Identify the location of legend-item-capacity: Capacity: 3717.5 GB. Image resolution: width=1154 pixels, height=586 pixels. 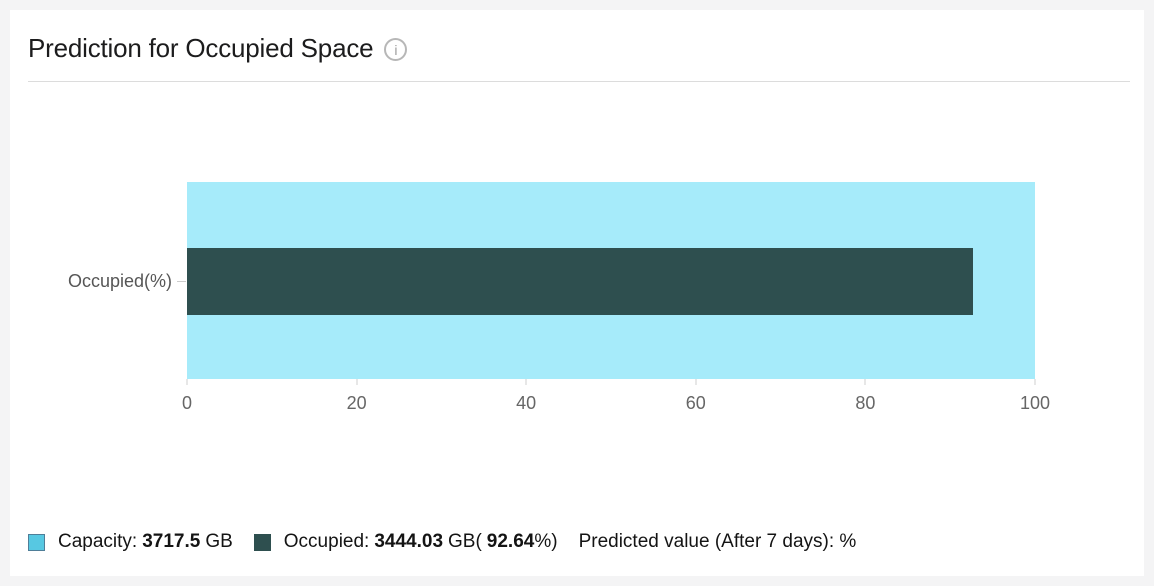
(130, 542).